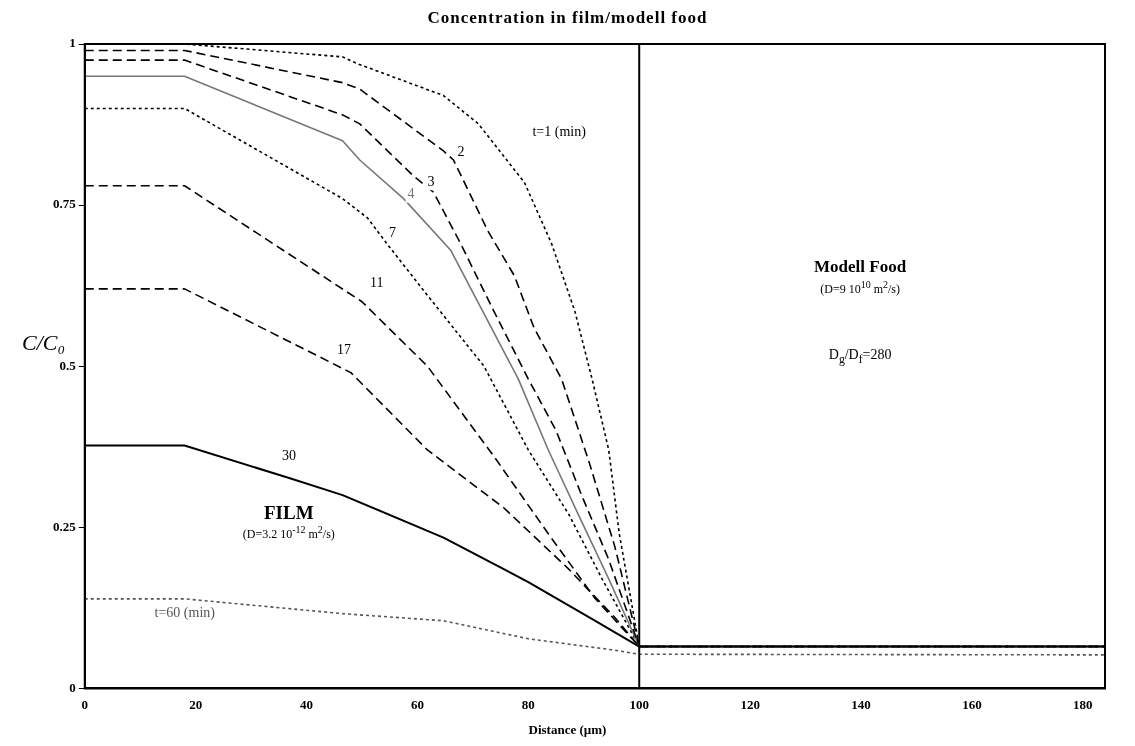 The width and height of the screenshot is (1135, 746). What do you see at coordinates (65, 526) in the screenshot?
I see `y-tick-label: 0.25` at bounding box center [65, 526].